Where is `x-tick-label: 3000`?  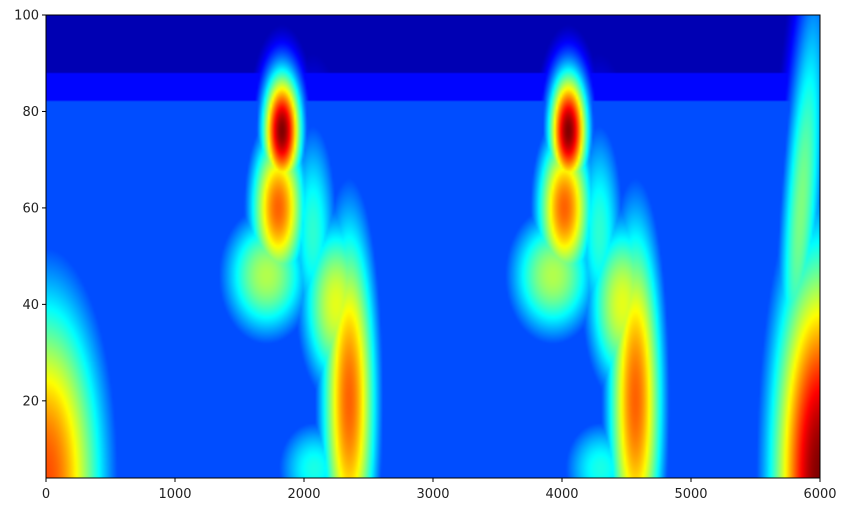
x-tick-label: 3000 is located at coordinates (432, 494).